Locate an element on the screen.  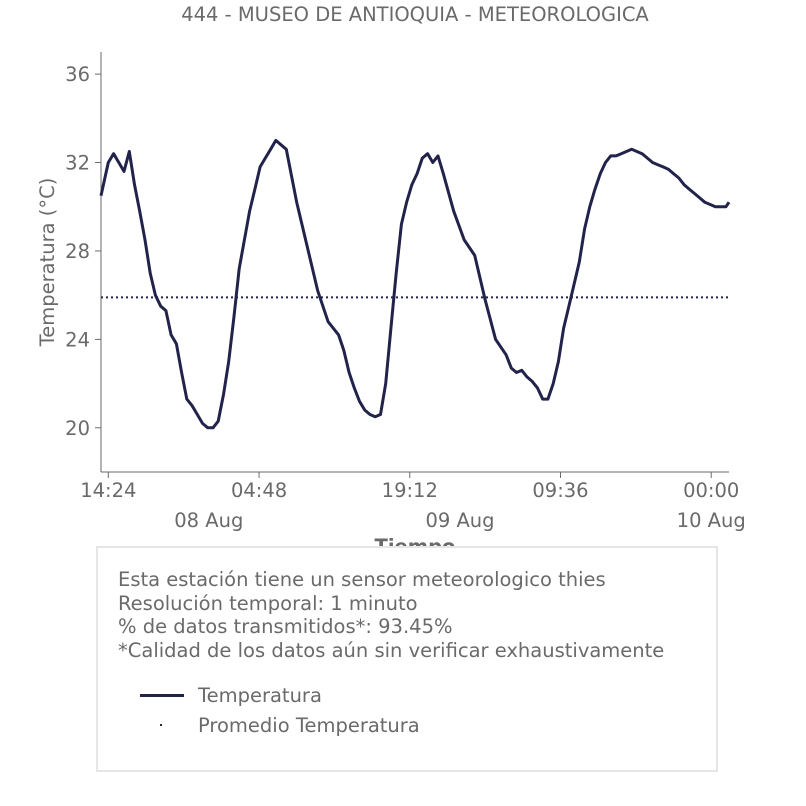
x-ticks: 14:24 04:48 19:12 09:36 00:00 is located at coordinates (409, 487).